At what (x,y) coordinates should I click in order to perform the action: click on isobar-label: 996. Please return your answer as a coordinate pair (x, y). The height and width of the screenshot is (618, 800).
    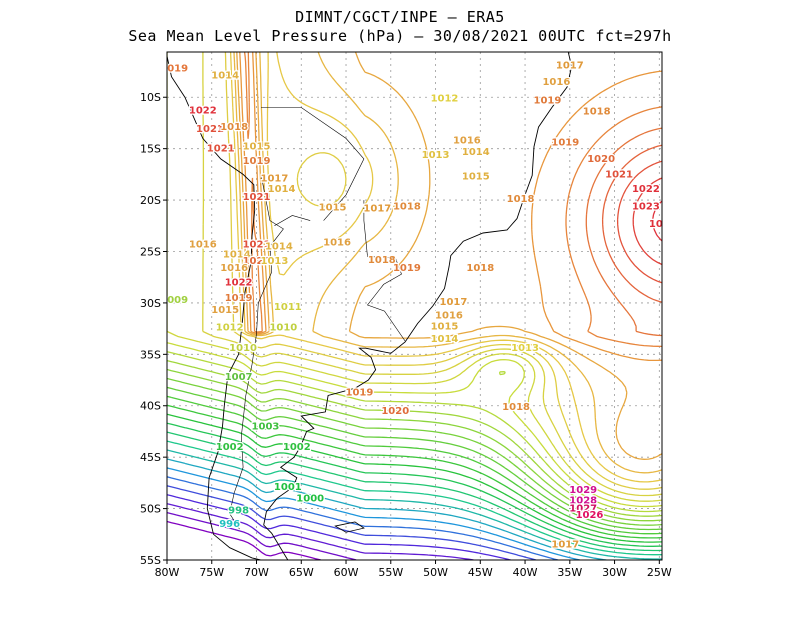
    Looking at the image, I should click on (229, 524).